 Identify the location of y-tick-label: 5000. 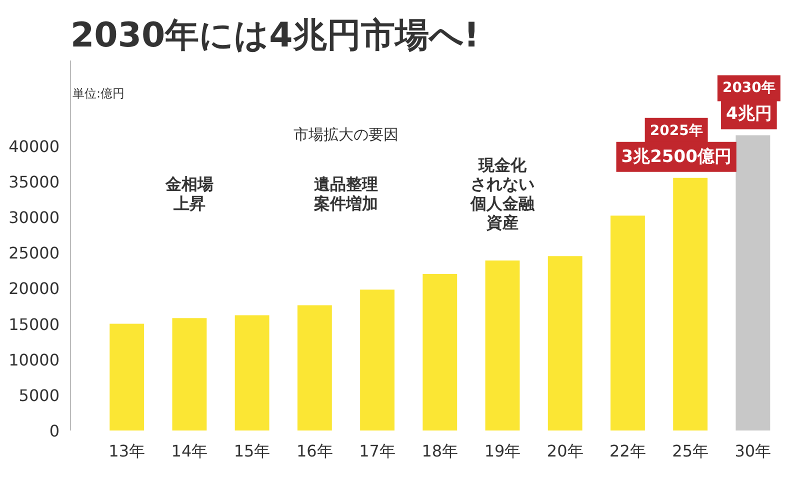
(39, 395).